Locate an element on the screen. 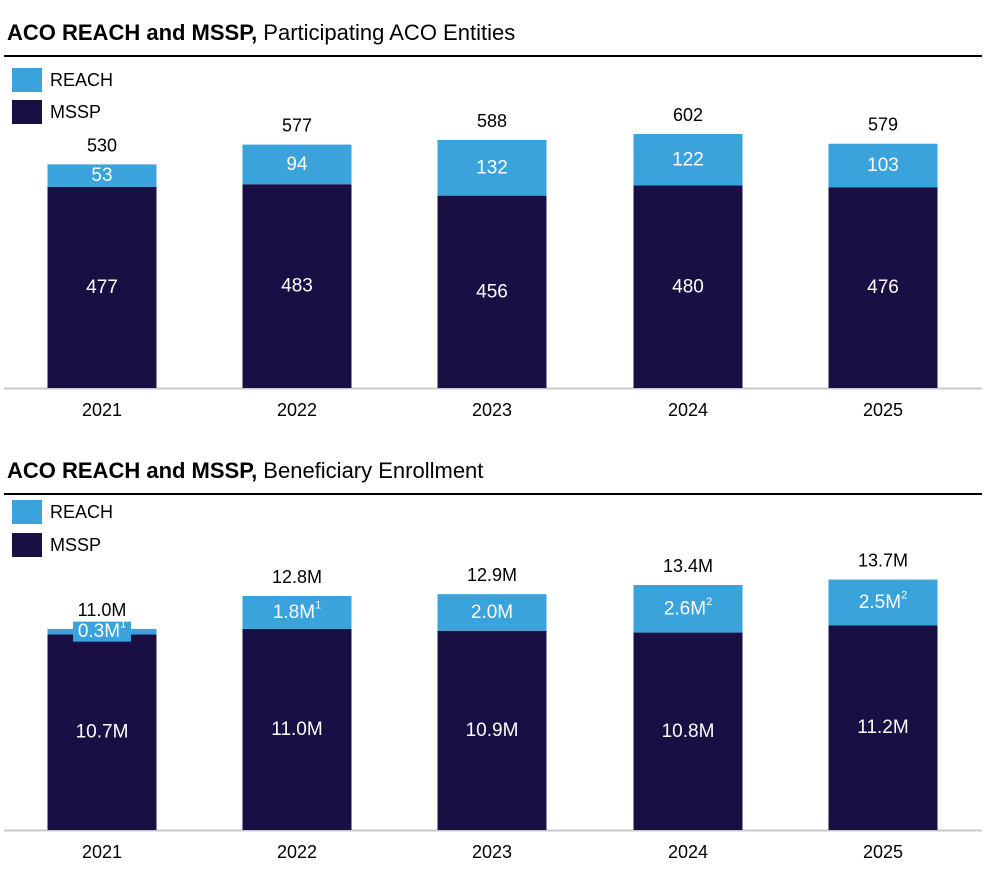 This screenshot has height=876, width=990. total-label-2023: 588 is located at coordinates (492, 121).